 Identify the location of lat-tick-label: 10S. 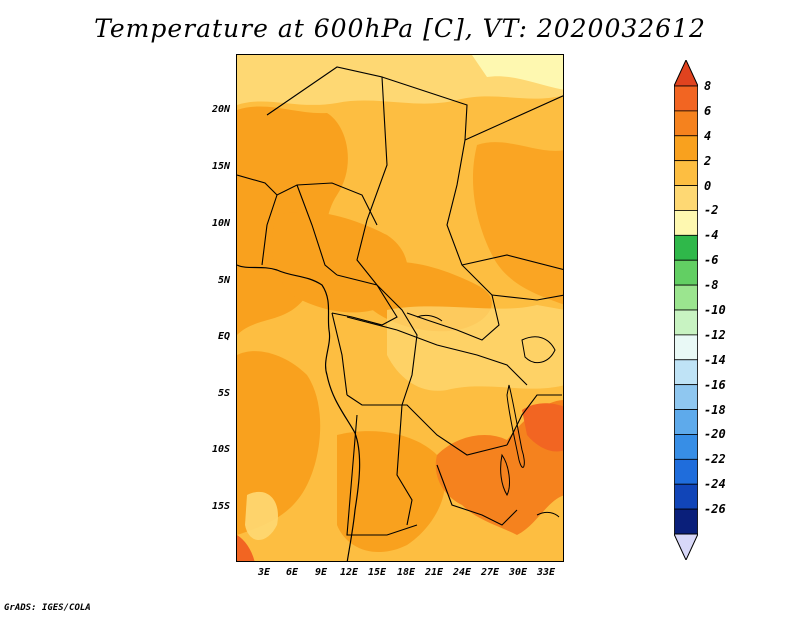
(220, 449).